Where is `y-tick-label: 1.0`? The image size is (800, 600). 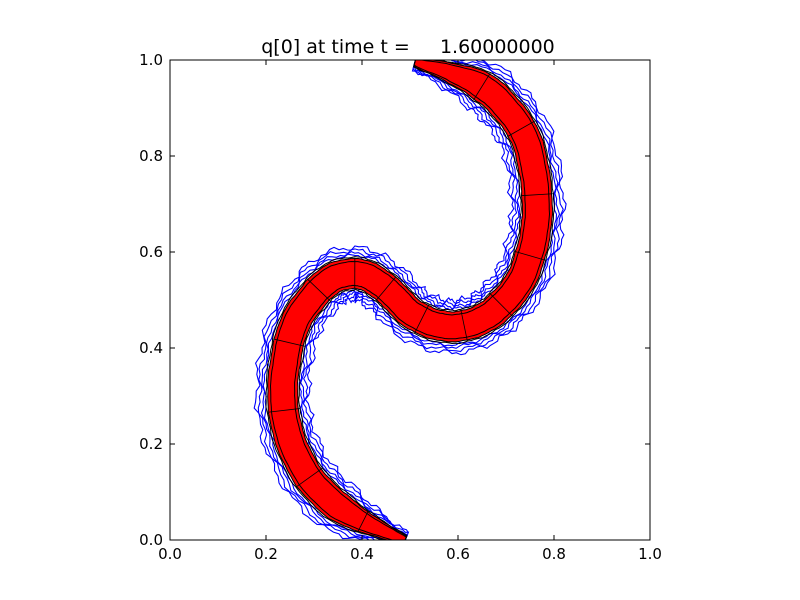 y-tick-label: 1.0 is located at coordinates (151, 60).